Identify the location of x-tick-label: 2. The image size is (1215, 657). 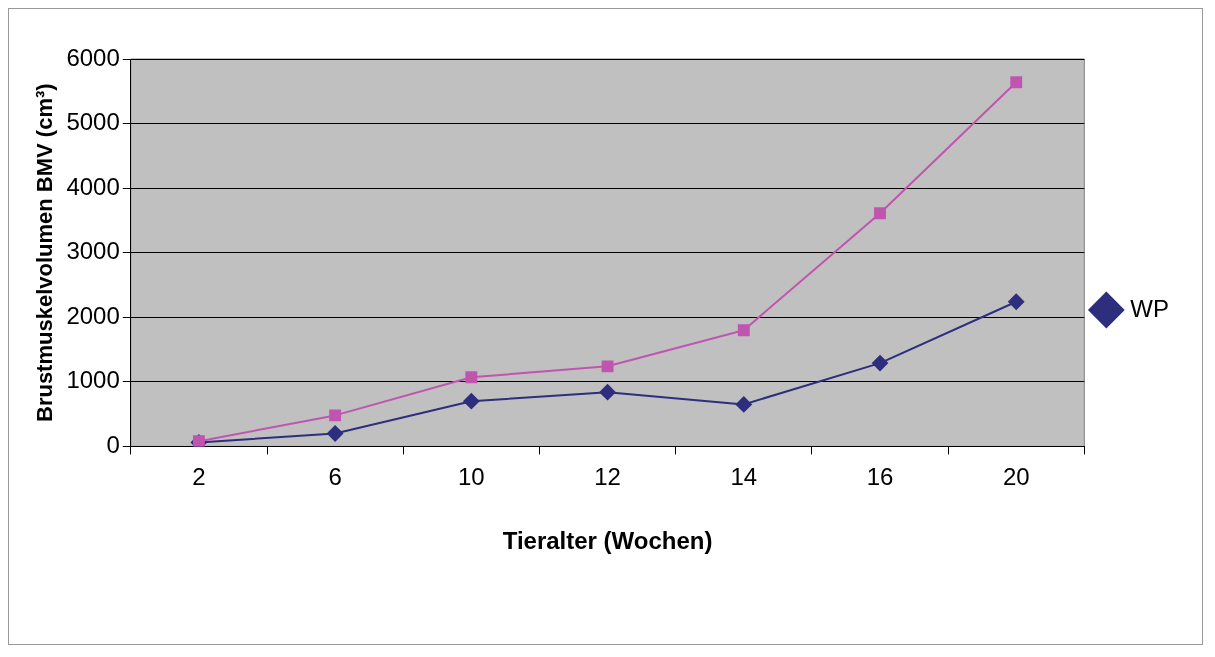
(199, 477).